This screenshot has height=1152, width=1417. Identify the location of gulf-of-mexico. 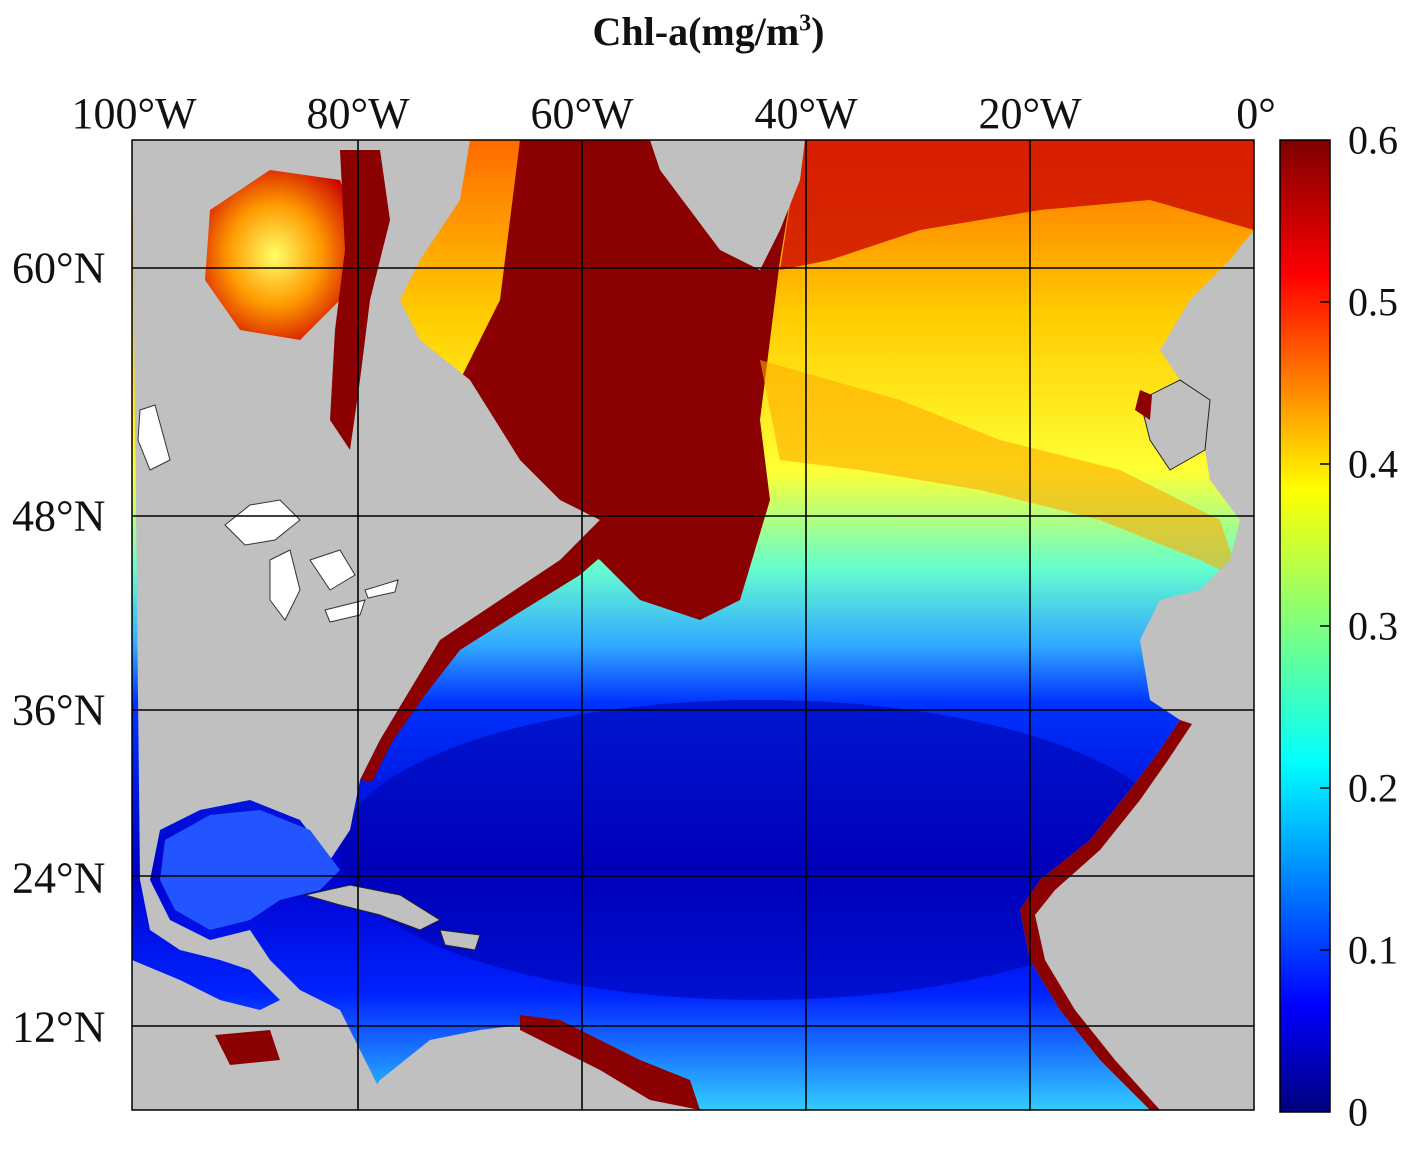
(250, 870).